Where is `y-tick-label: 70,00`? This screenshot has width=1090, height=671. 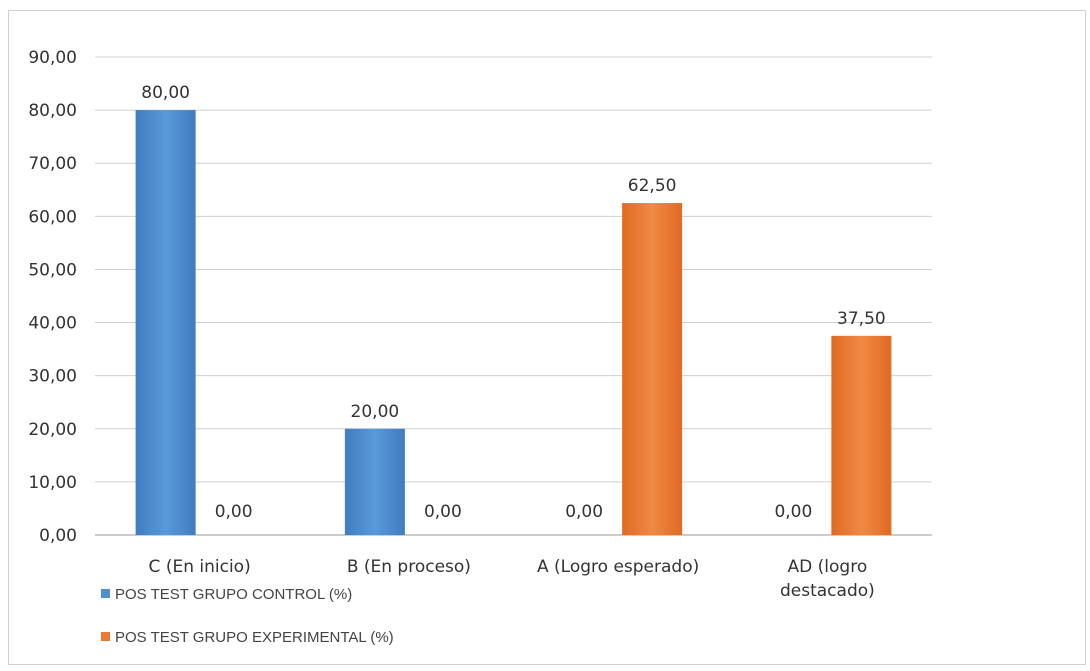
y-tick-label: 70,00 is located at coordinates (52, 164).